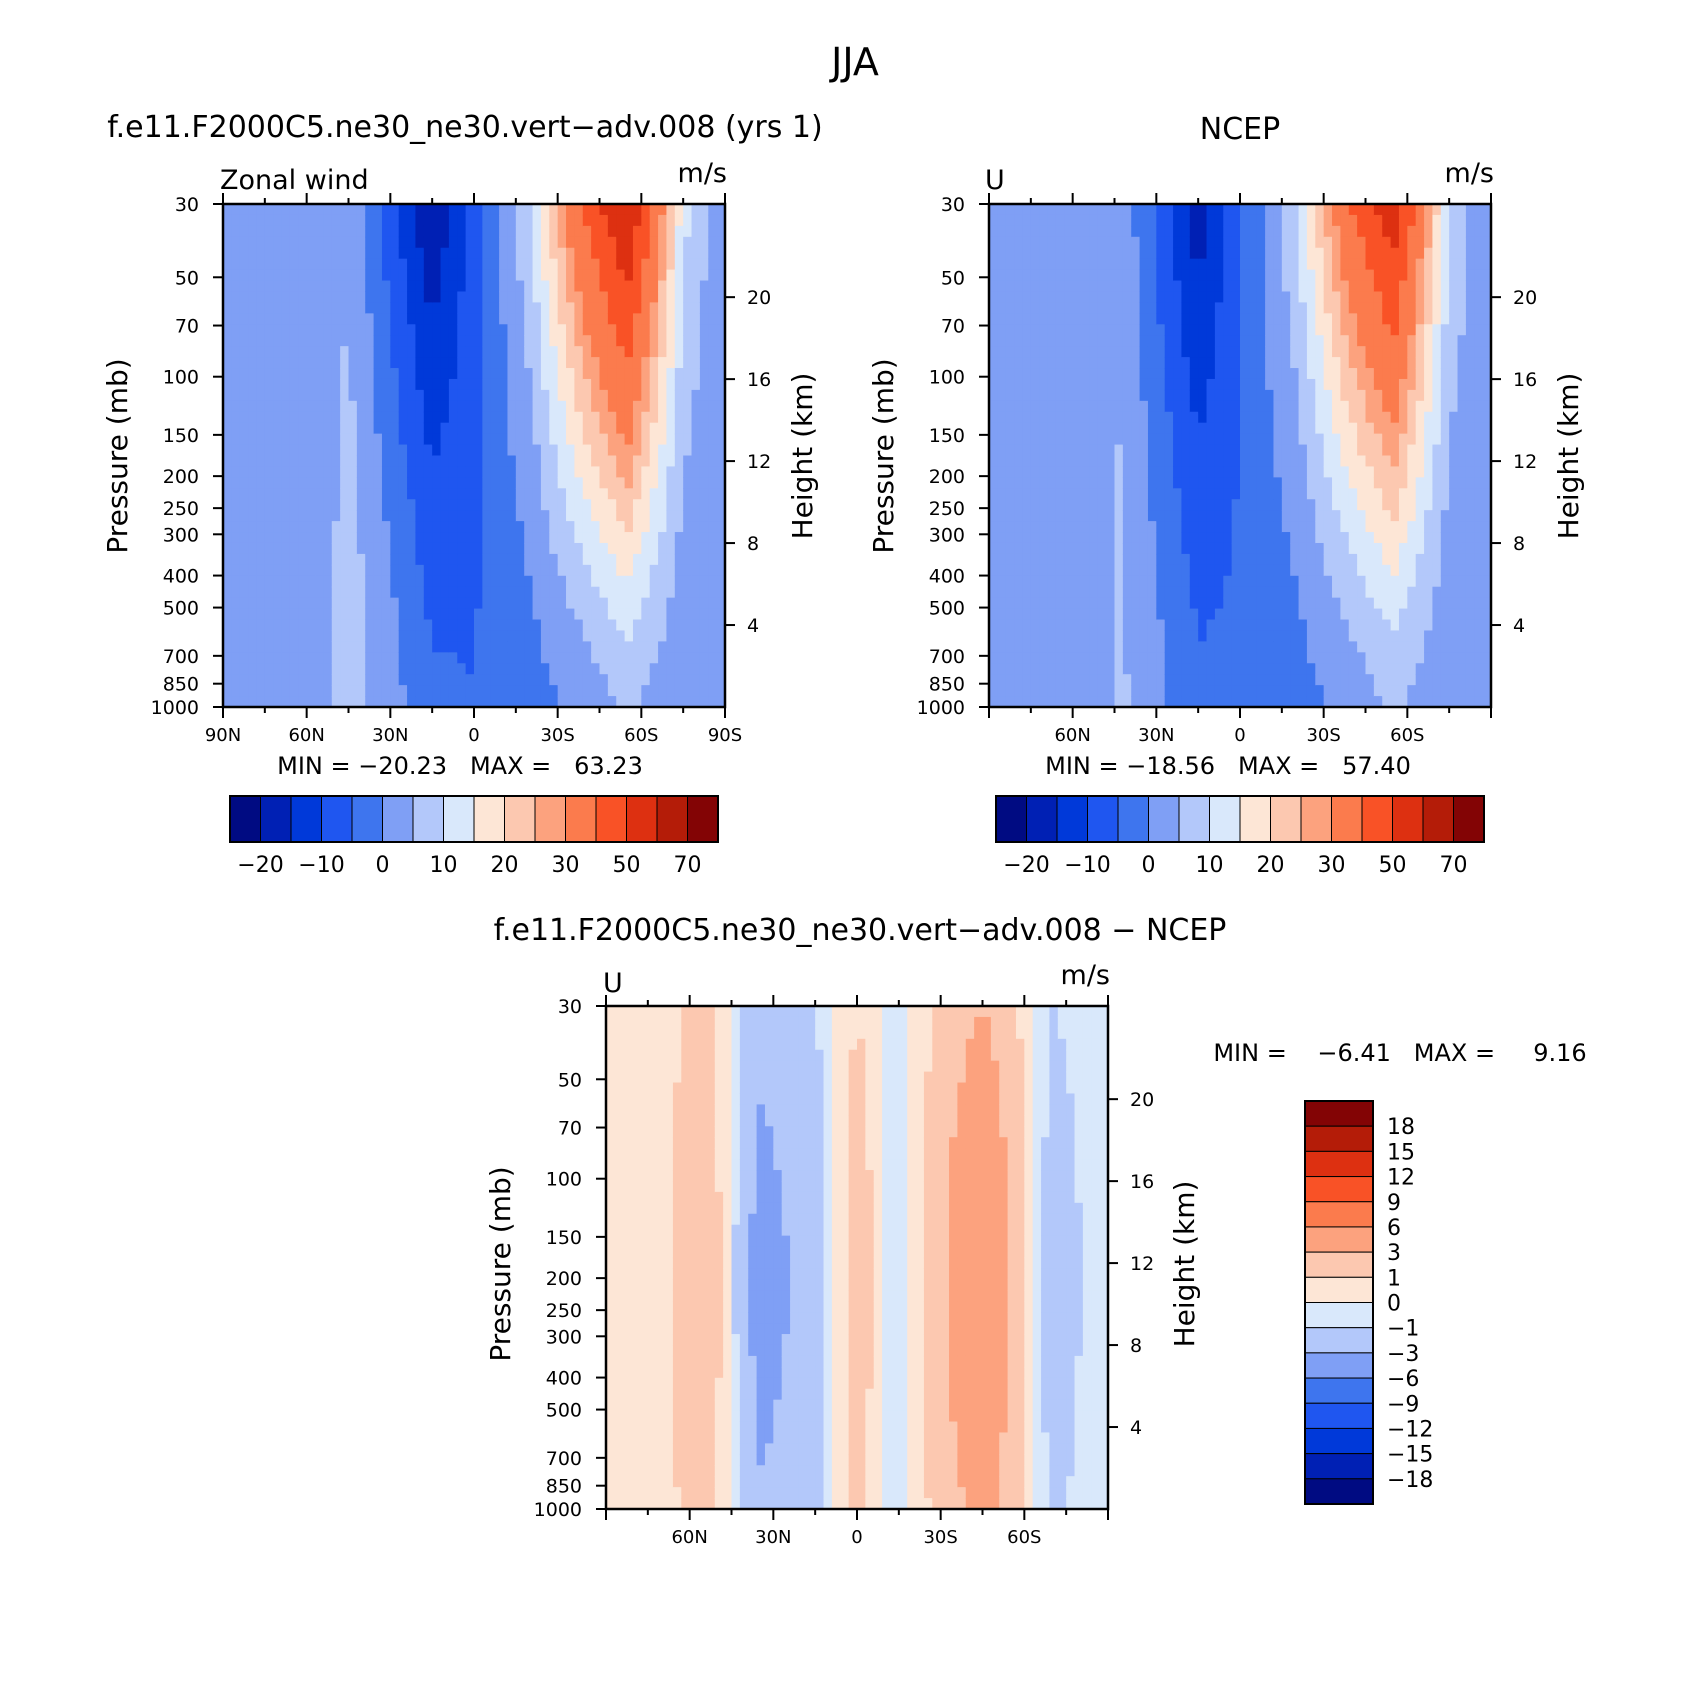 This screenshot has width=1697, height=1697. I want to click on colorbar-box, so click(611, 819).